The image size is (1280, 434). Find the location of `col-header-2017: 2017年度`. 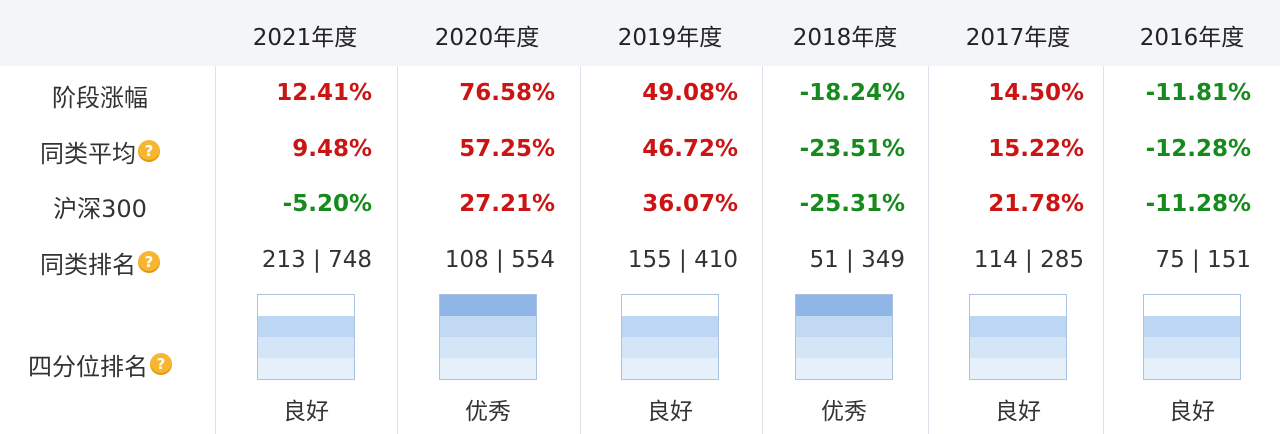

col-header-2017: 2017年度 is located at coordinates (1018, 38).